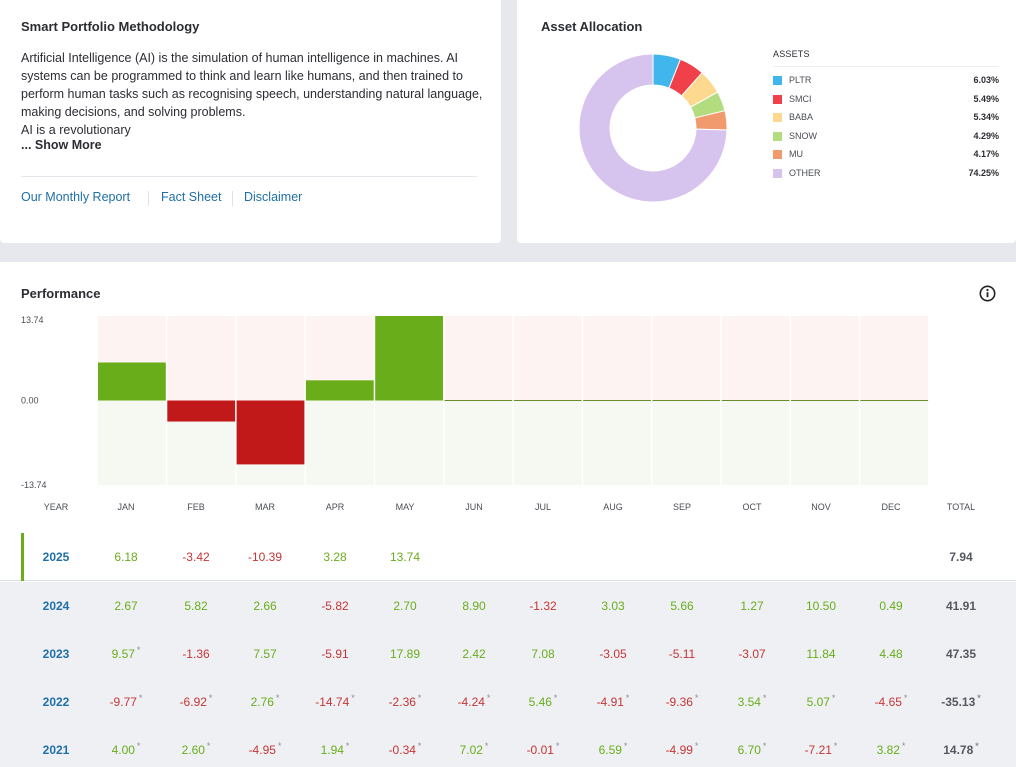 The height and width of the screenshot is (767, 1016). Describe the element at coordinates (201, 411) in the screenshot. I see `bar-feb` at that location.